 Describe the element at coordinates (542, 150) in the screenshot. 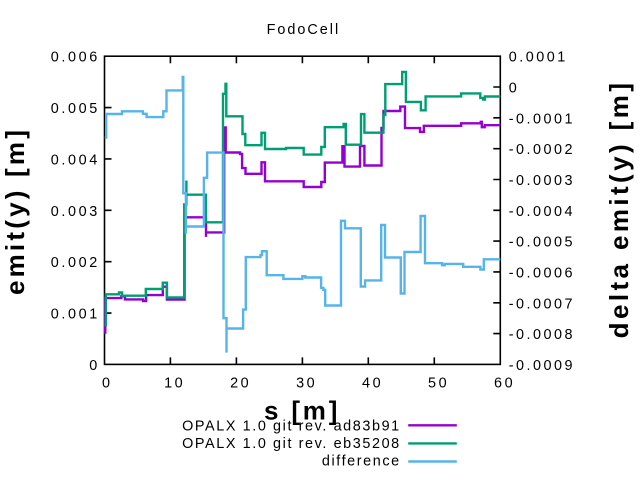

I see `svg-text: -0.0002` at that location.